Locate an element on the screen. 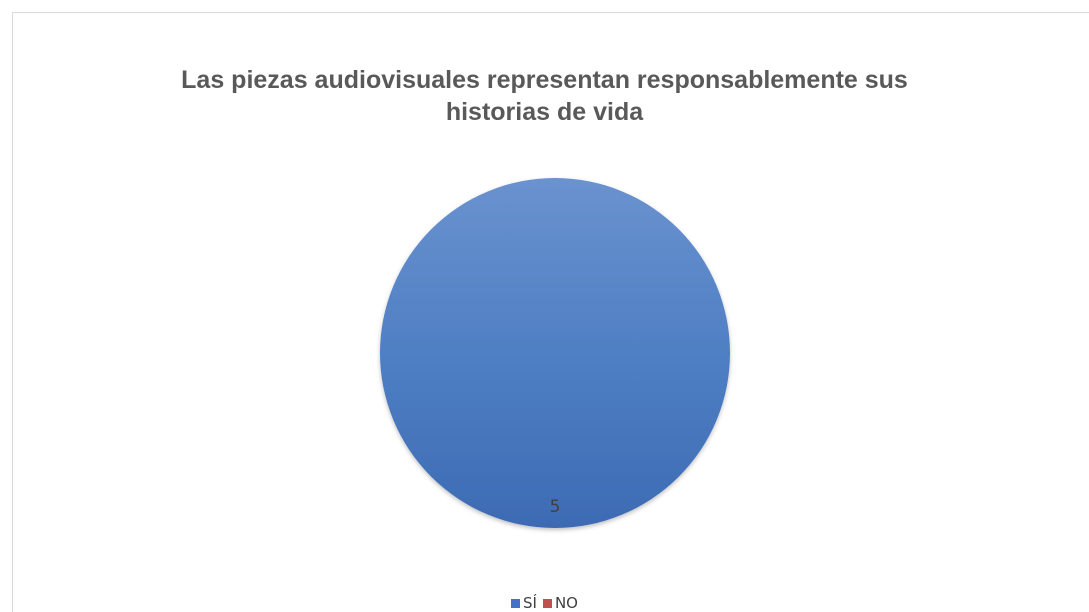 The height and width of the screenshot is (612, 1089). chart-legend: SÍ NO is located at coordinates (544, 603).